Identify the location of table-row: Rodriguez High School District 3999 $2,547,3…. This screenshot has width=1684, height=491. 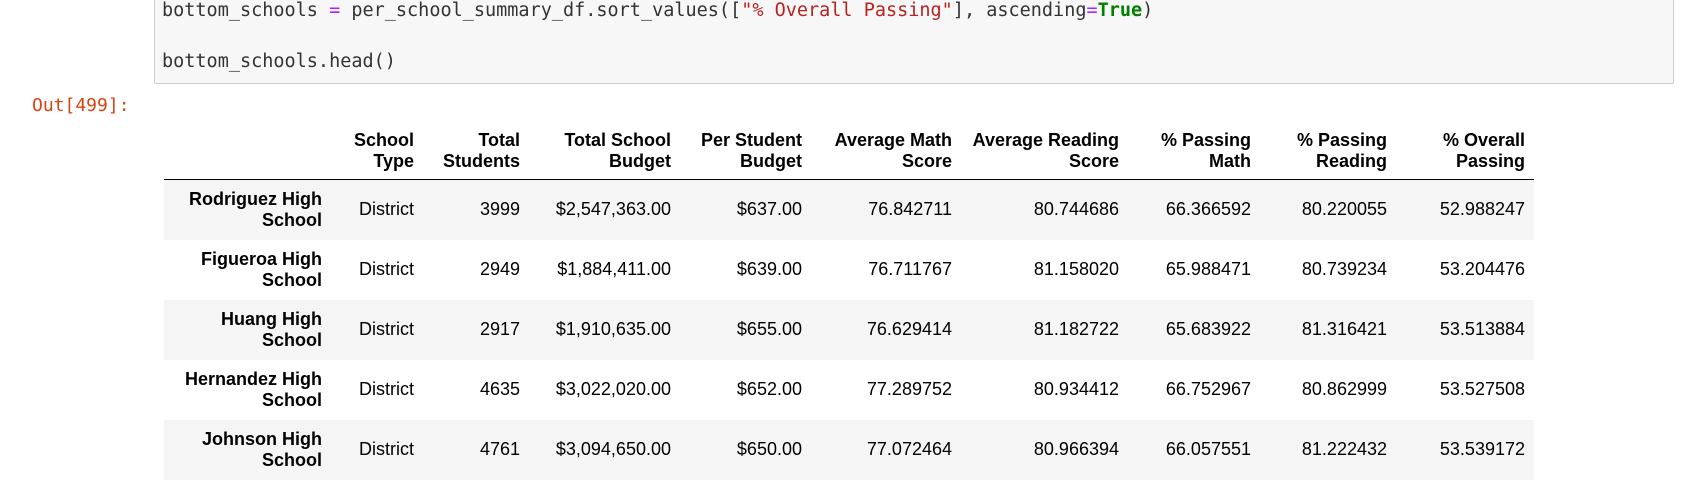
(849, 209).